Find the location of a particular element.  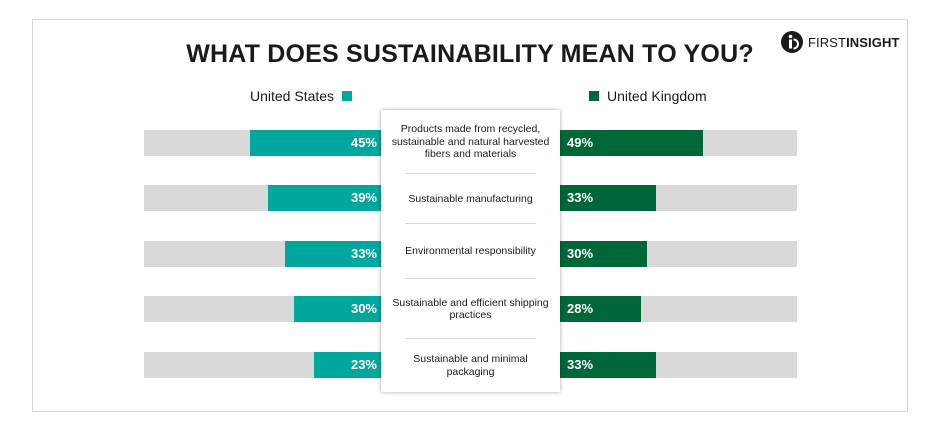

first-insight-logo-text: FIRSTINSIGHT is located at coordinates (854, 42).